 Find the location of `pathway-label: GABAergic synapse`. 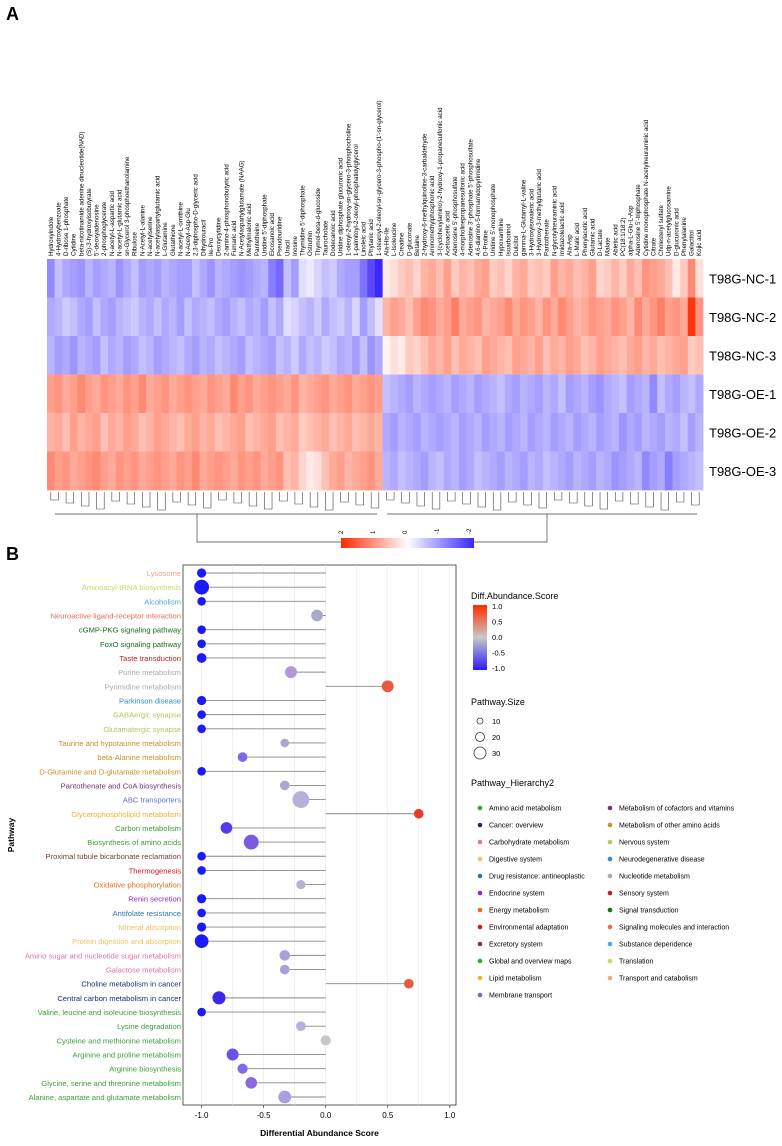

pathway-label: GABAergic synapse is located at coordinates (147, 715).